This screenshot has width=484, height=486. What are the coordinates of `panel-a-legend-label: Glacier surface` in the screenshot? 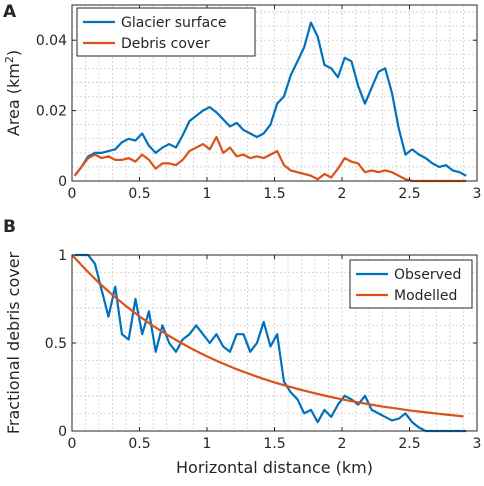 It's located at (173, 23).